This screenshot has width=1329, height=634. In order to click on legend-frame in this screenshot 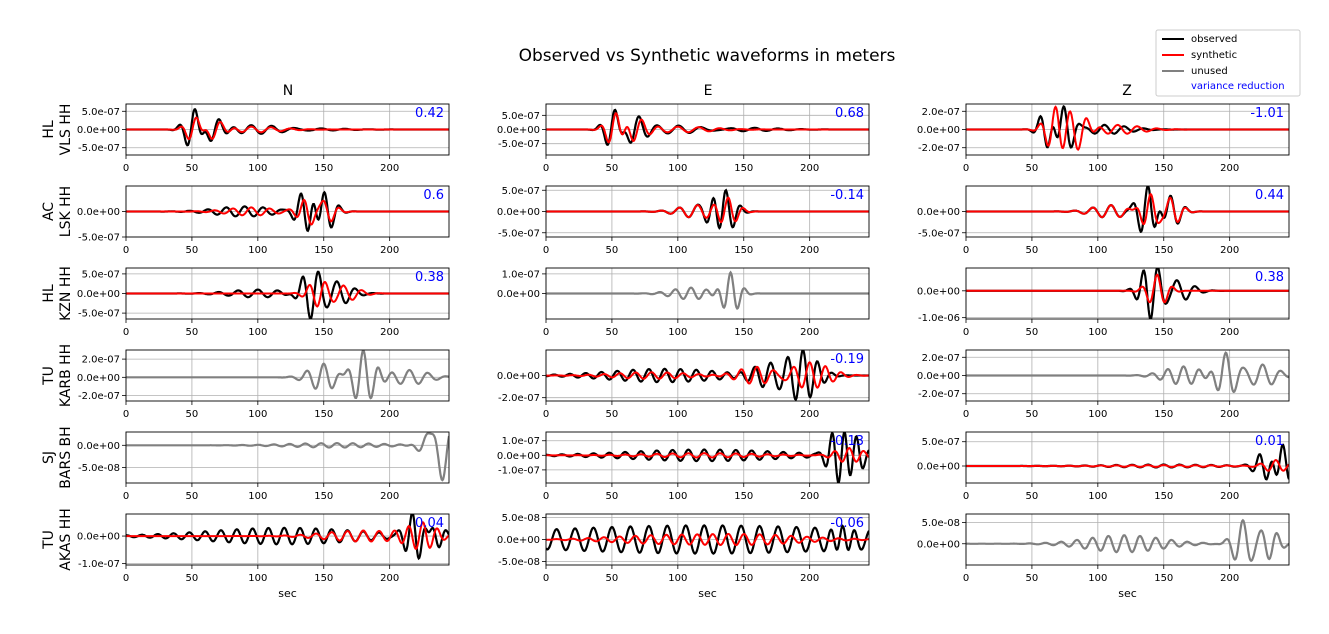, I will do `click(1228, 63)`.